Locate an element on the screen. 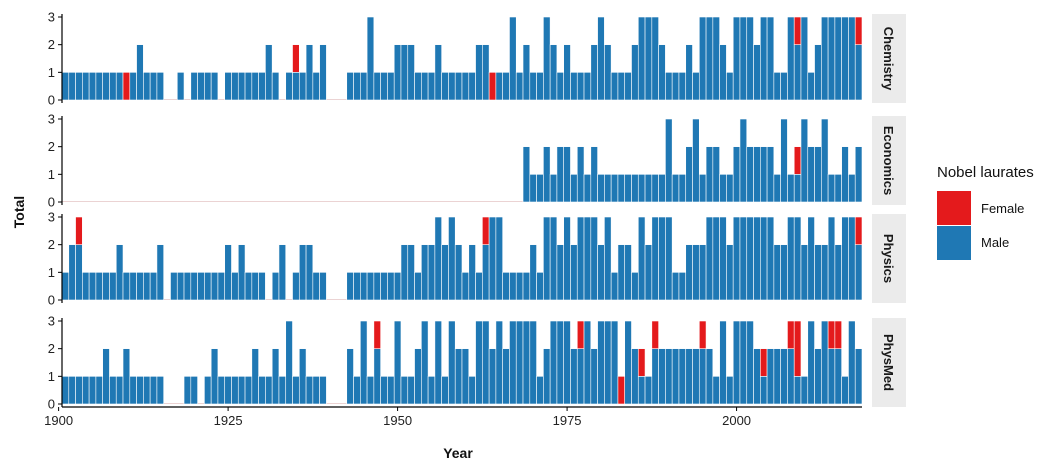 This screenshot has width=1056, height=463. bar-male-1938 is located at coordinates (316, 86).